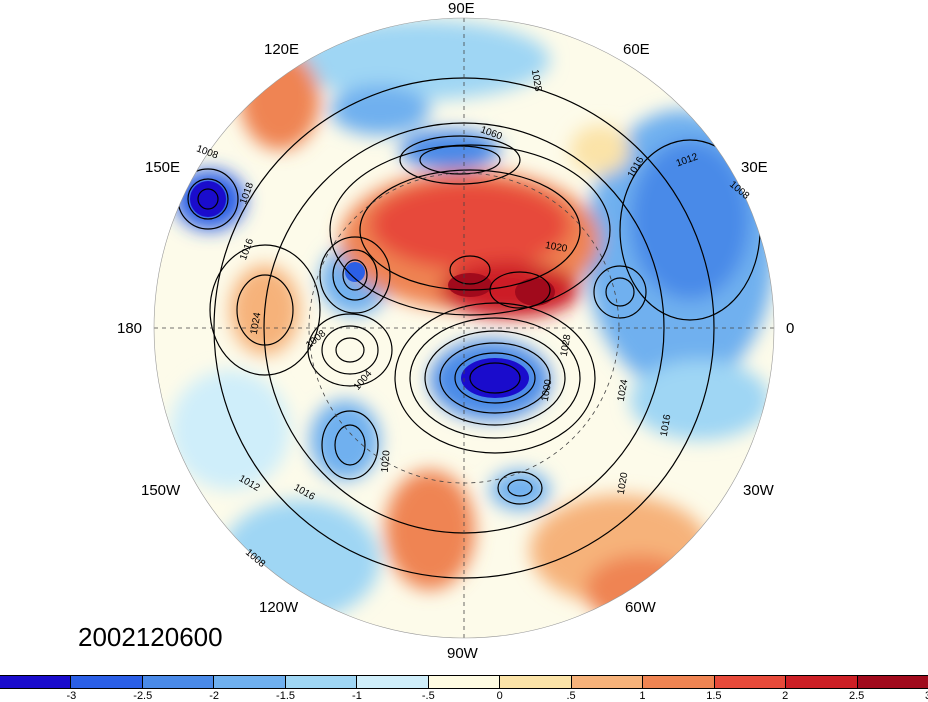 The image size is (928, 702). I want to click on lon-label-150e: 150E, so click(163, 167).